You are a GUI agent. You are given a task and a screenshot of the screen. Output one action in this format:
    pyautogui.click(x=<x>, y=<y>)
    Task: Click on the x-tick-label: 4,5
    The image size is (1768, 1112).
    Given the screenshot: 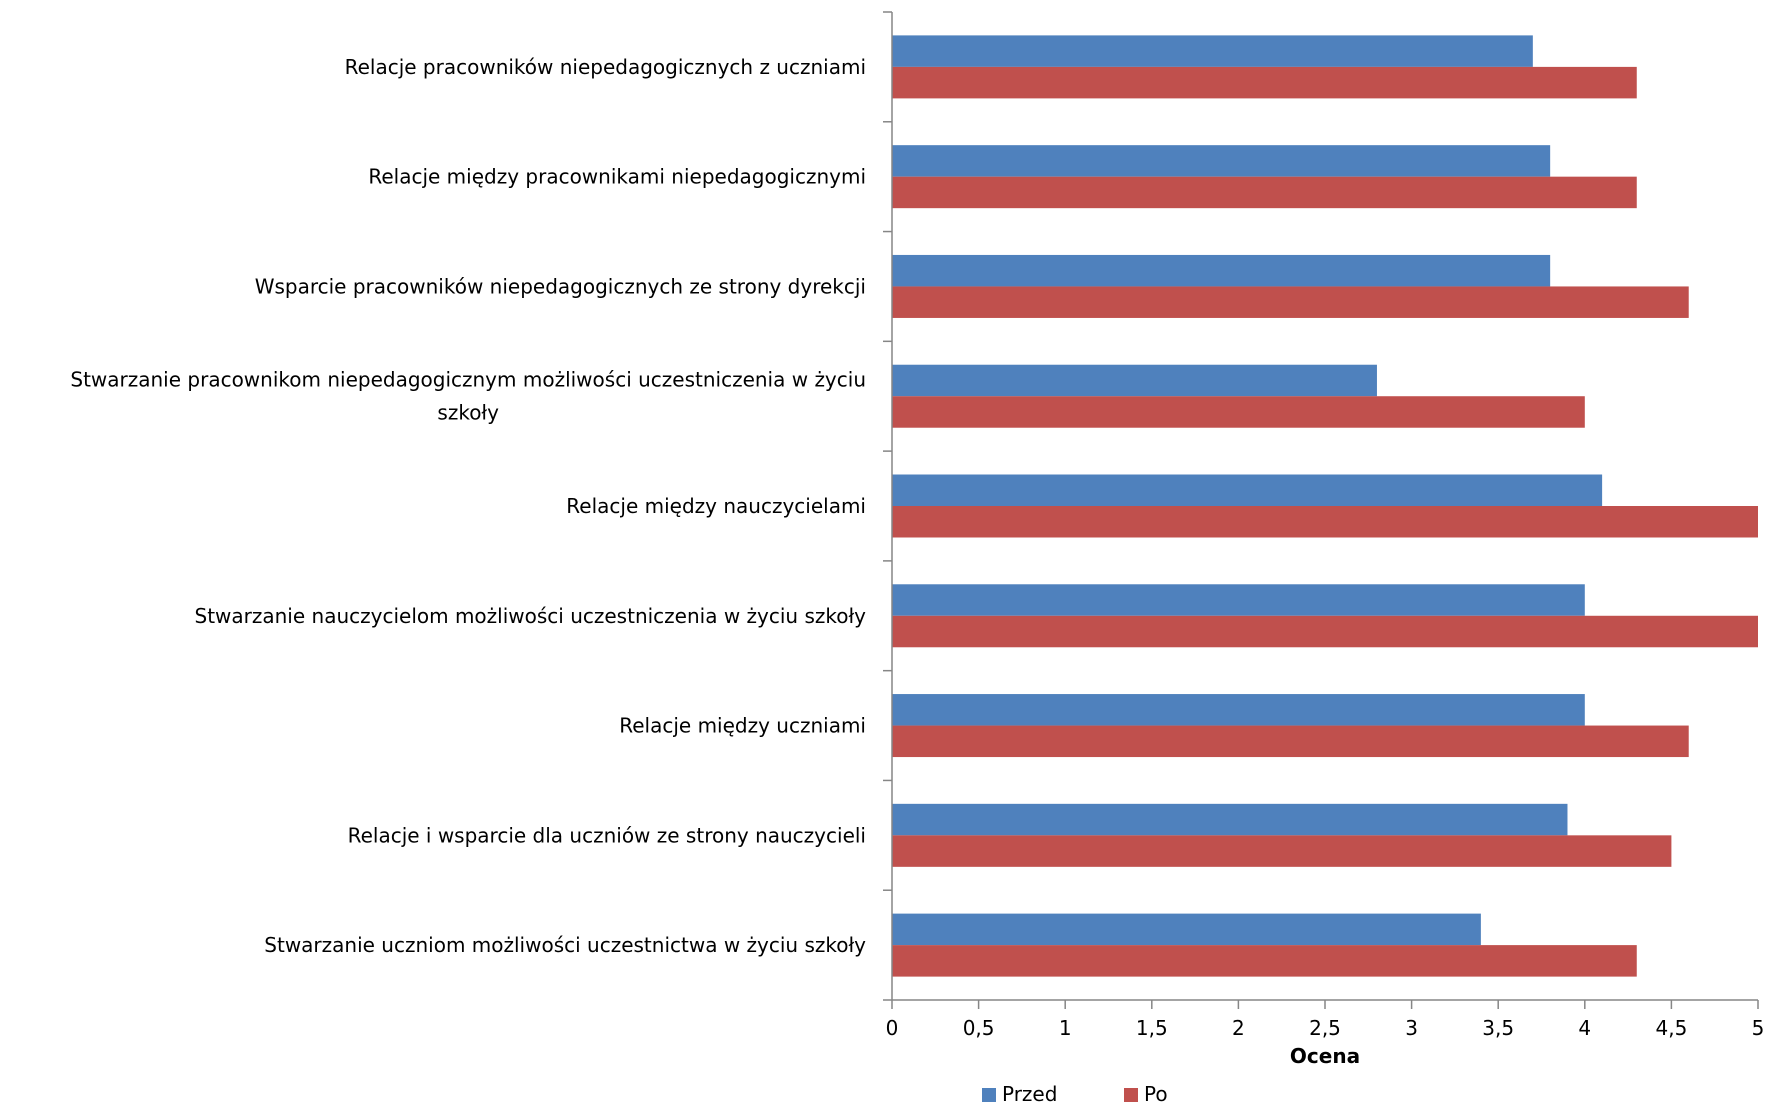 What is the action you would take?
    pyautogui.click(x=1671, y=1028)
    